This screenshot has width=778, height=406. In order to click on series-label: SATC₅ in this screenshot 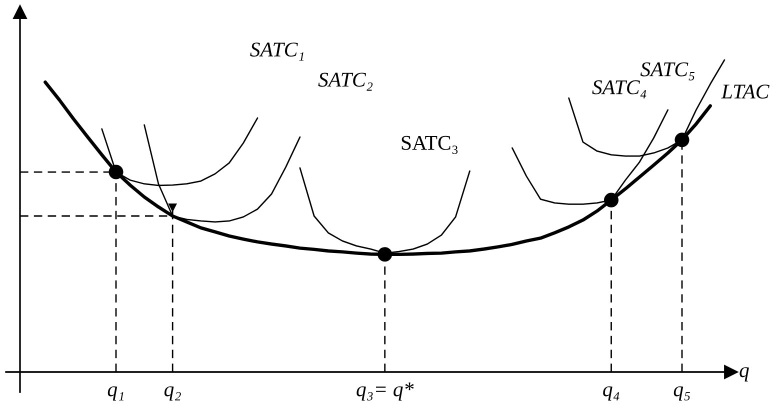, I will do `click(667, 71)`.